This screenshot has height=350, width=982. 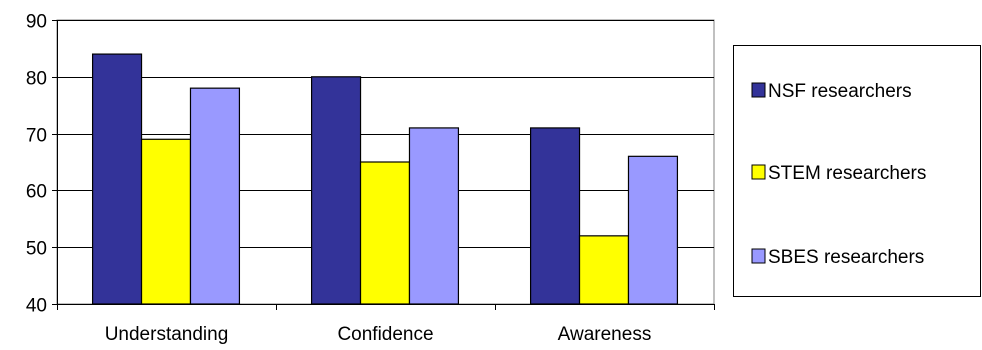 I want to click on bar-nsf-researchers-awareness, so click(x=555, y=216).